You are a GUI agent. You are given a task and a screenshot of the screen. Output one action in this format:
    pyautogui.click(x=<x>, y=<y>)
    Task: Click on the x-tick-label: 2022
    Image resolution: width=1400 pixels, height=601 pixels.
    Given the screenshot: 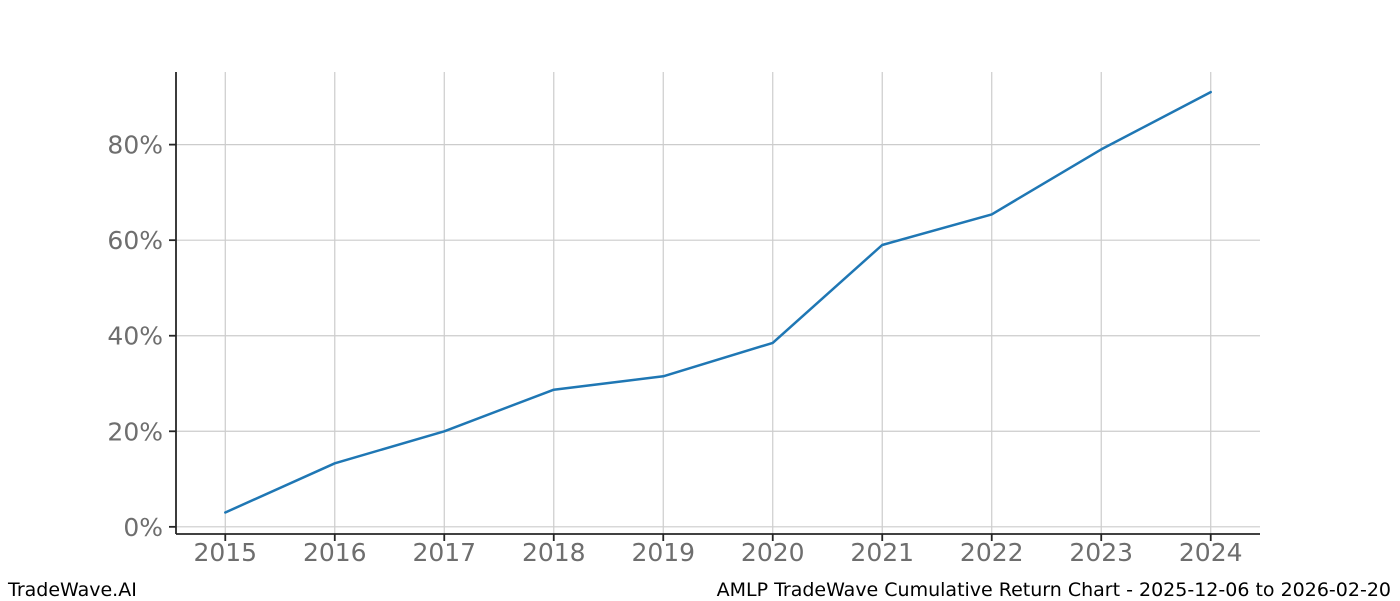 What is the action you would take?
    pyautogui.click(x=992, y=552)
    